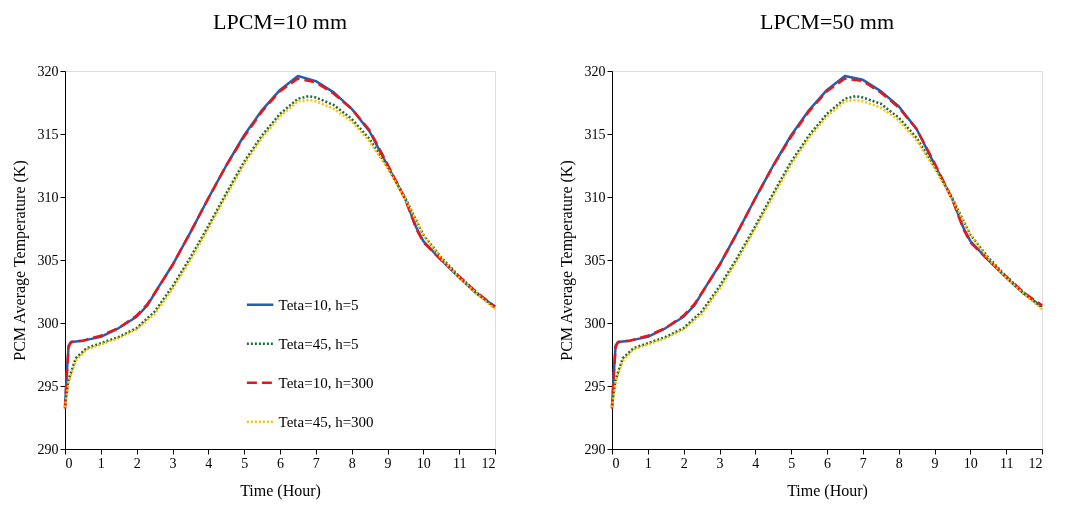  I want to click on chart-title: LPCM=50 mm, so click(827, 21).